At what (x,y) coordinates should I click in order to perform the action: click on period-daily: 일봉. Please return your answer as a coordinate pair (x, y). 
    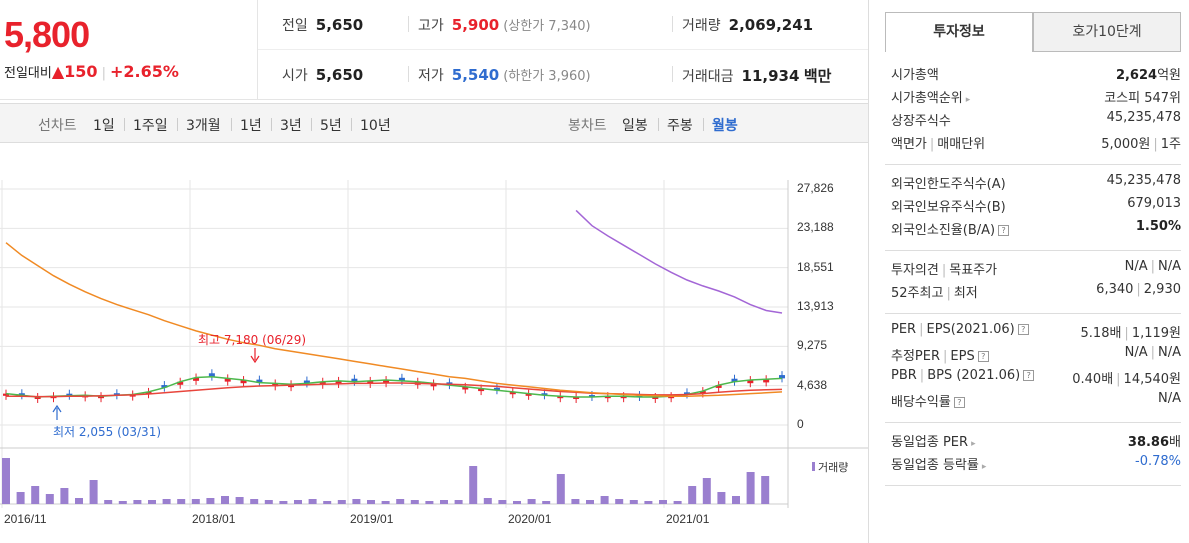
    Looking at the image, I should click on (635, 126).